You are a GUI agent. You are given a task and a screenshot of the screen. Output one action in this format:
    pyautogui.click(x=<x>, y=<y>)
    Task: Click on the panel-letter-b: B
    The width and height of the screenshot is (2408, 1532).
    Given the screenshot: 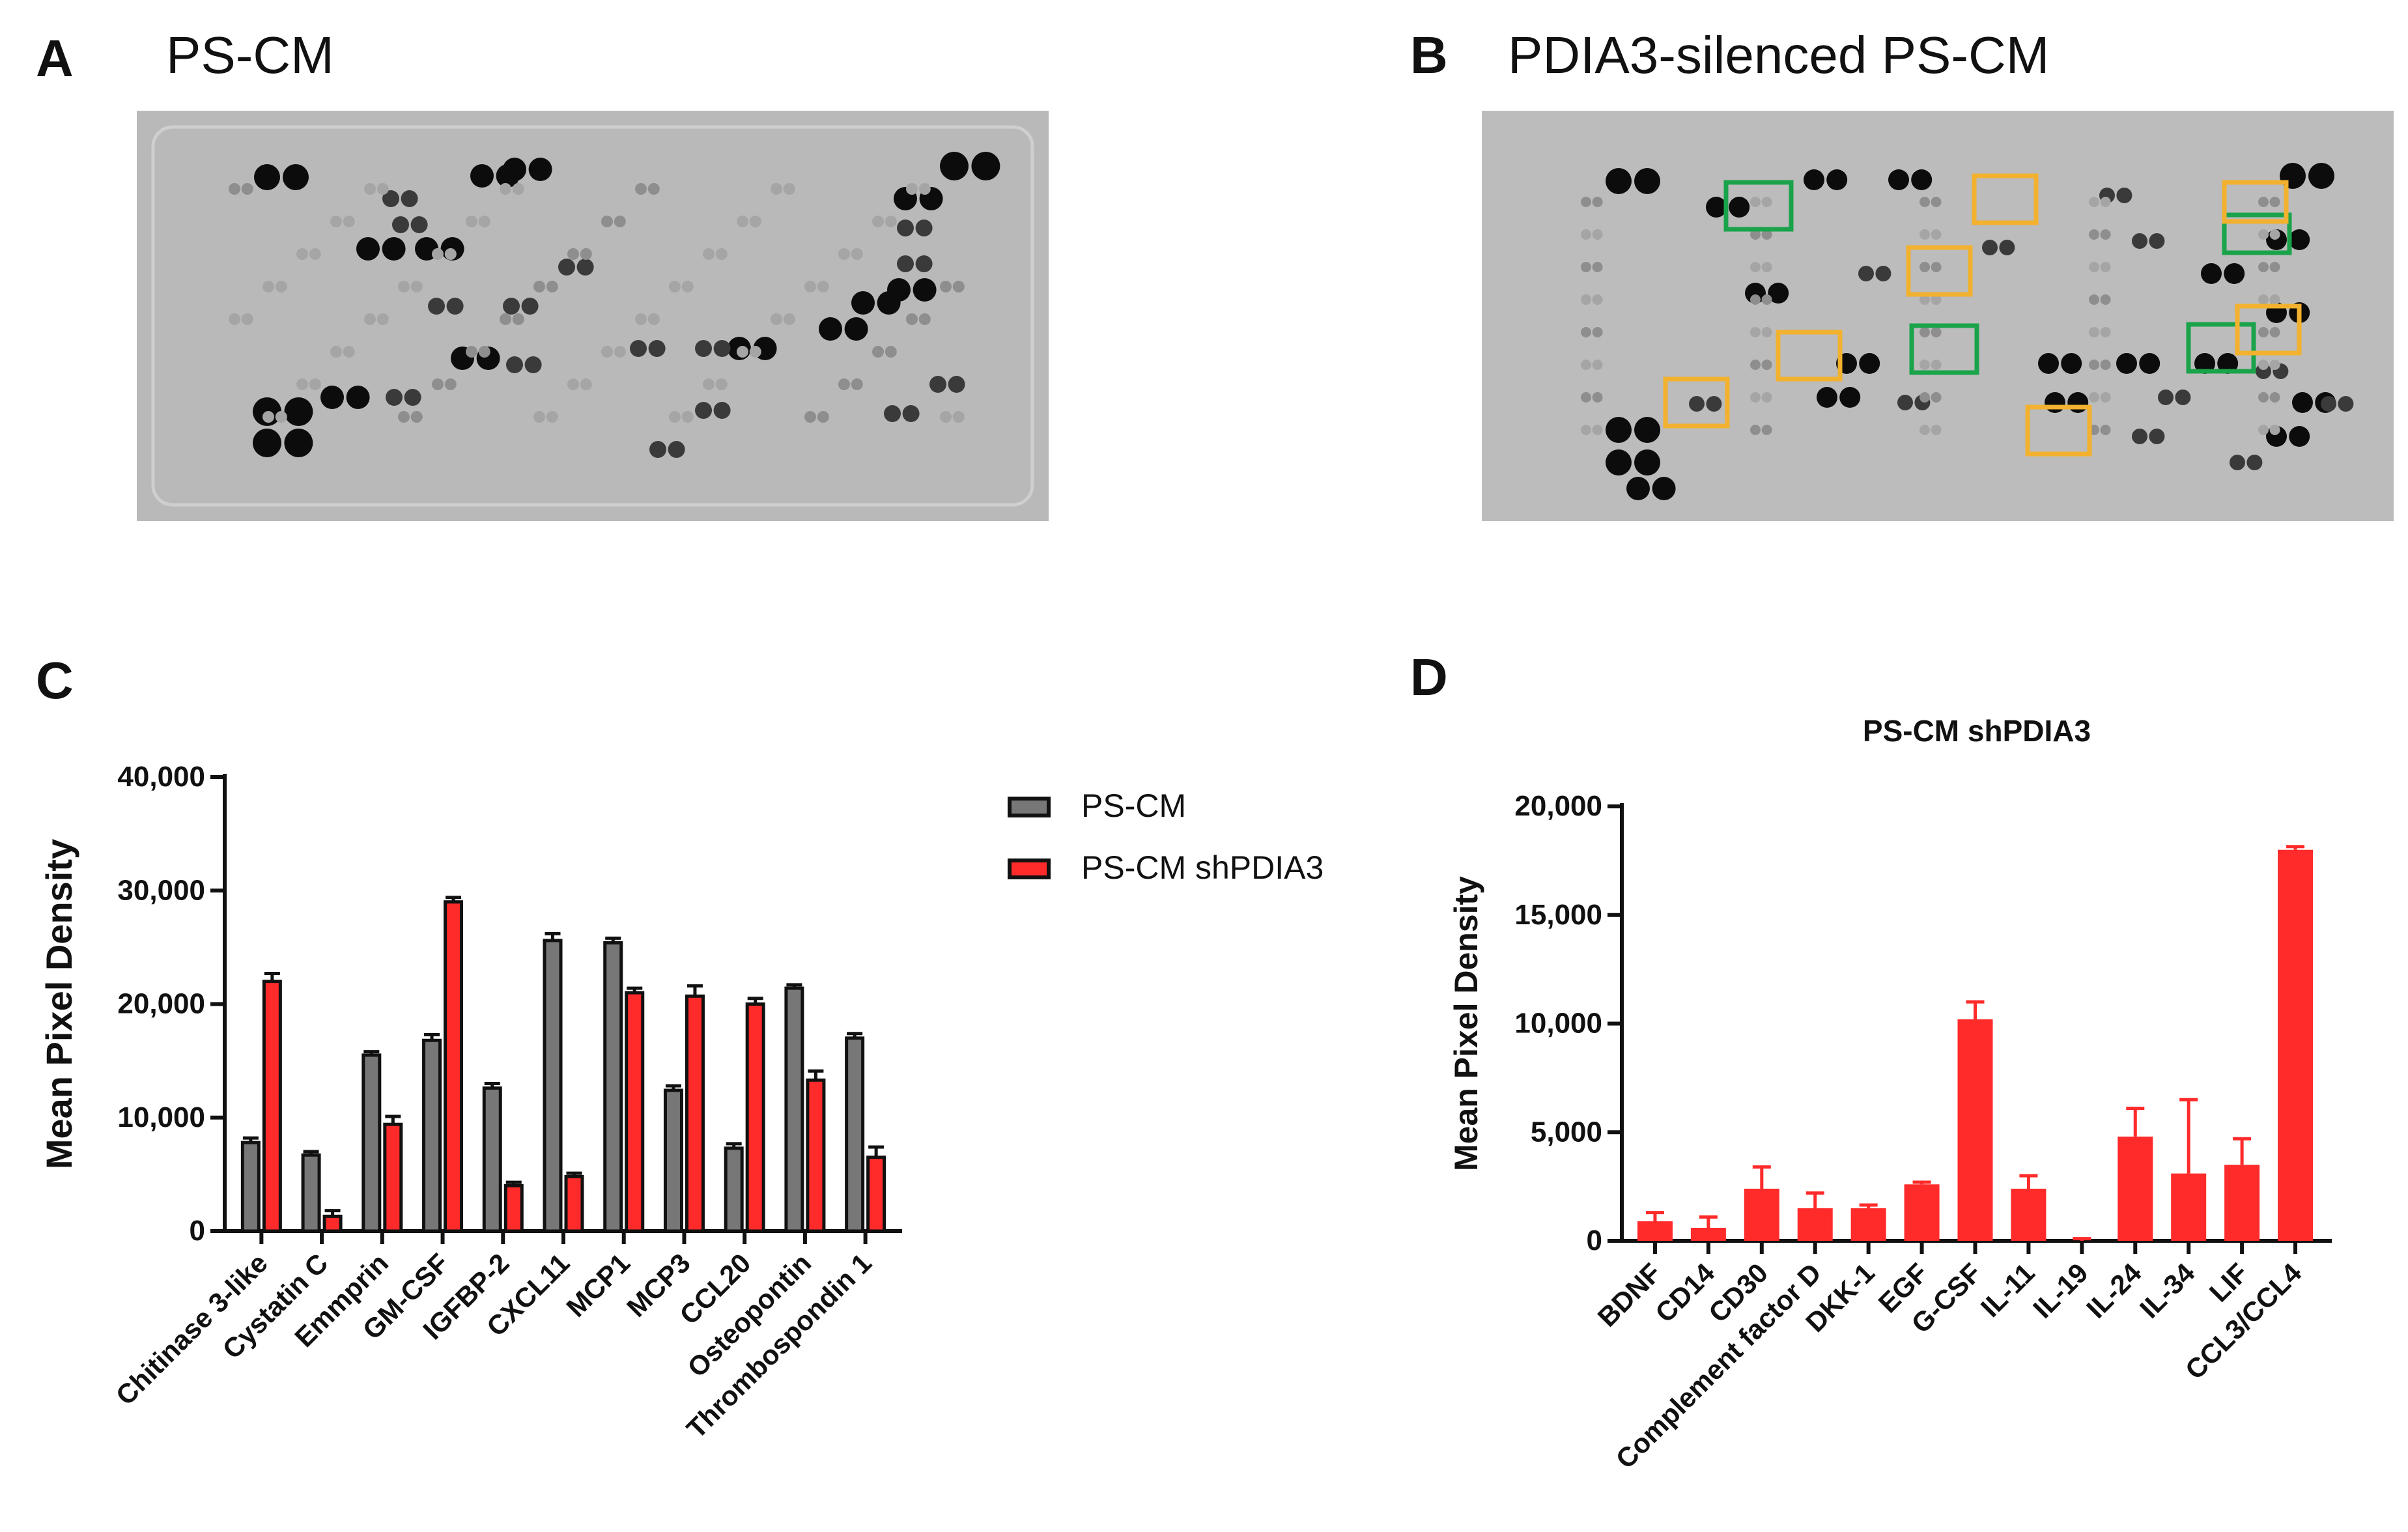 What is the action you would take?
    pyautogui.click(x=1429, y=55)
    